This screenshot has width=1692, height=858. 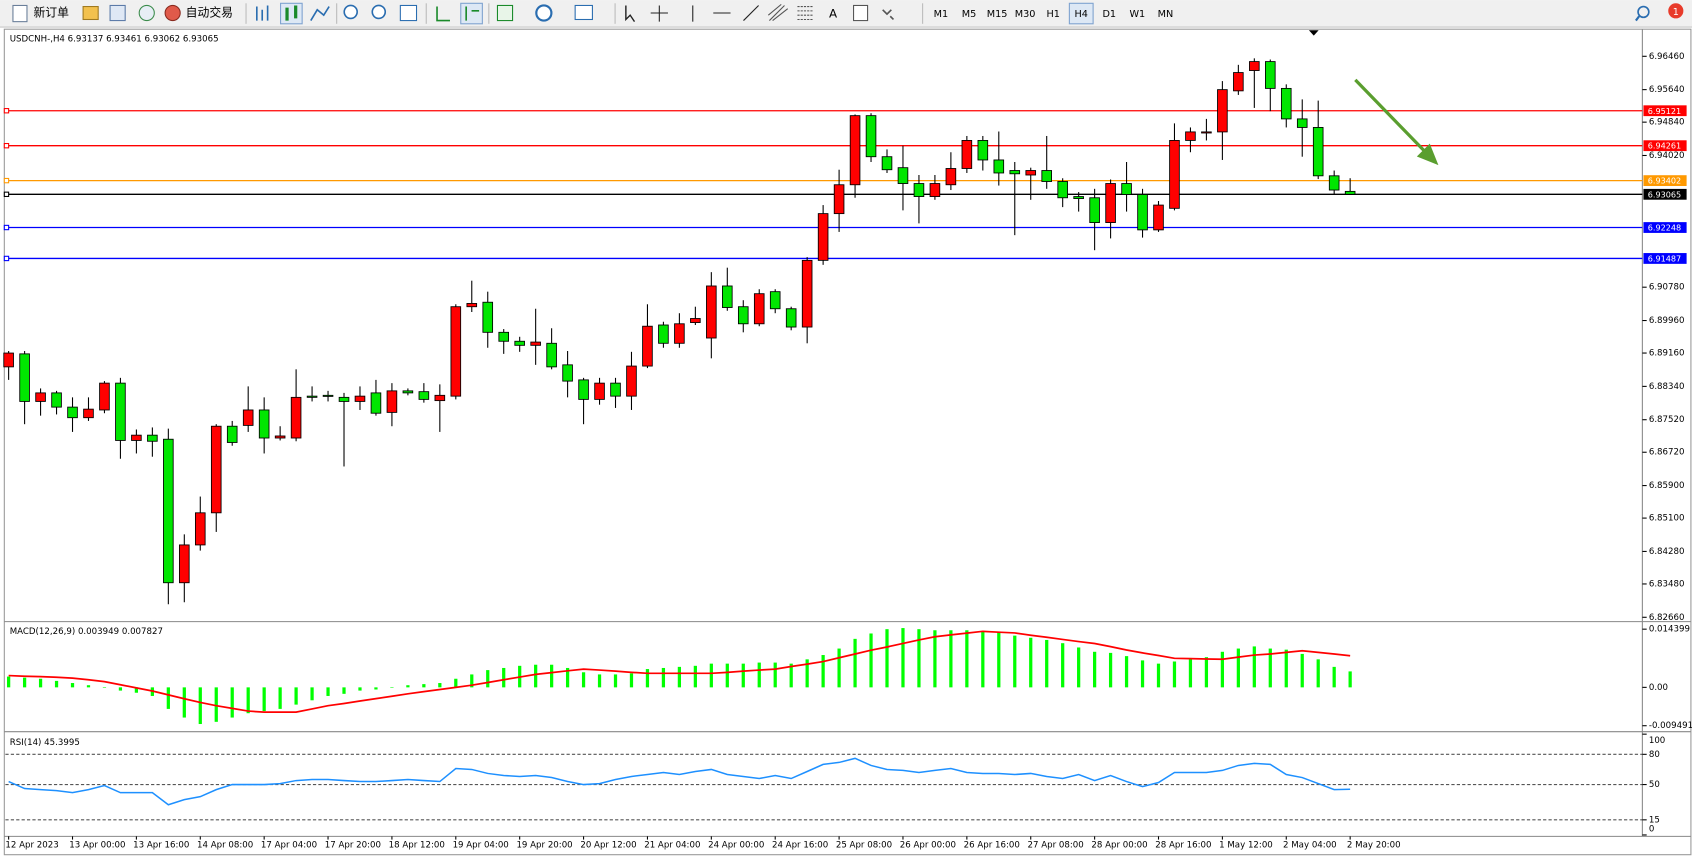 What do you see at coordinates (443, 14) in the screenshot?
I see `autoscroll-button` at bounding box center [443, 14].